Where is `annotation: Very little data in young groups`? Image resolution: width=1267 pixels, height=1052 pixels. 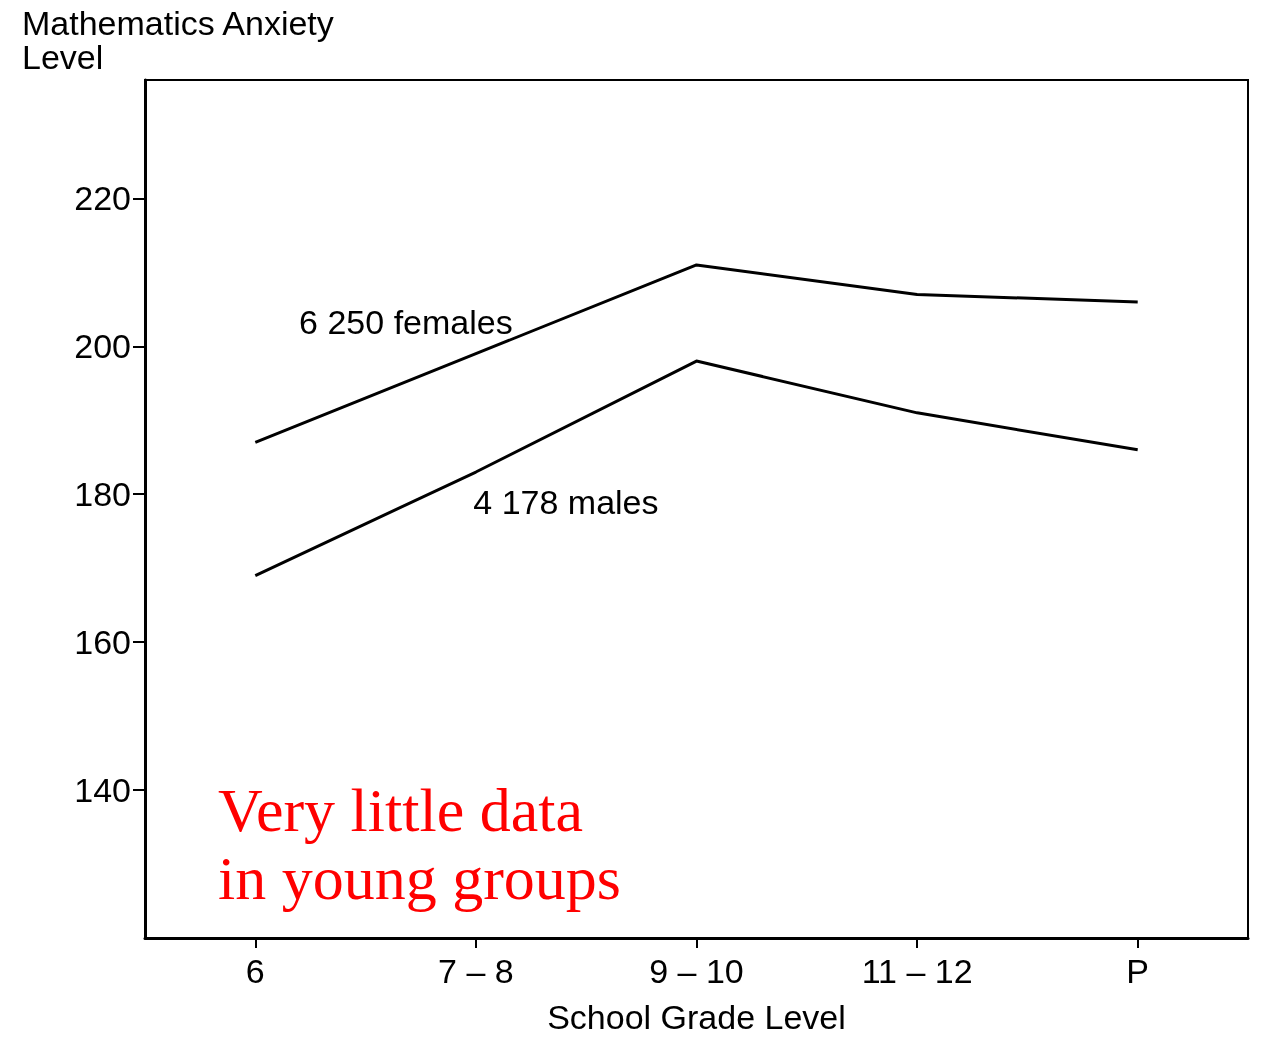
annotation: Very little data in young groups is located at coordinates (419, 844).